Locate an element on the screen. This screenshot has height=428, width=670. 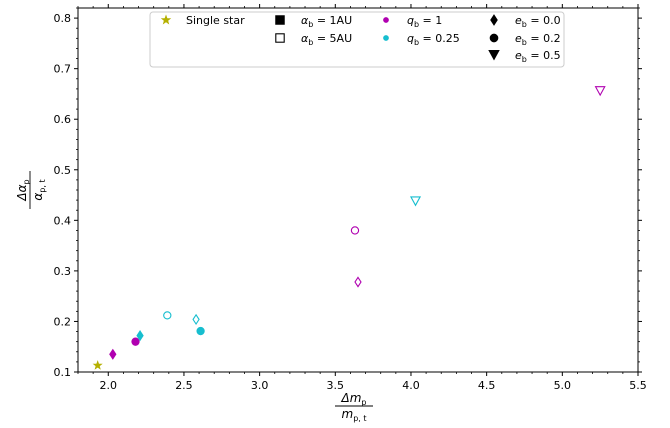
legend-label: qb = 0.25 is located at coordinates (433, 39).